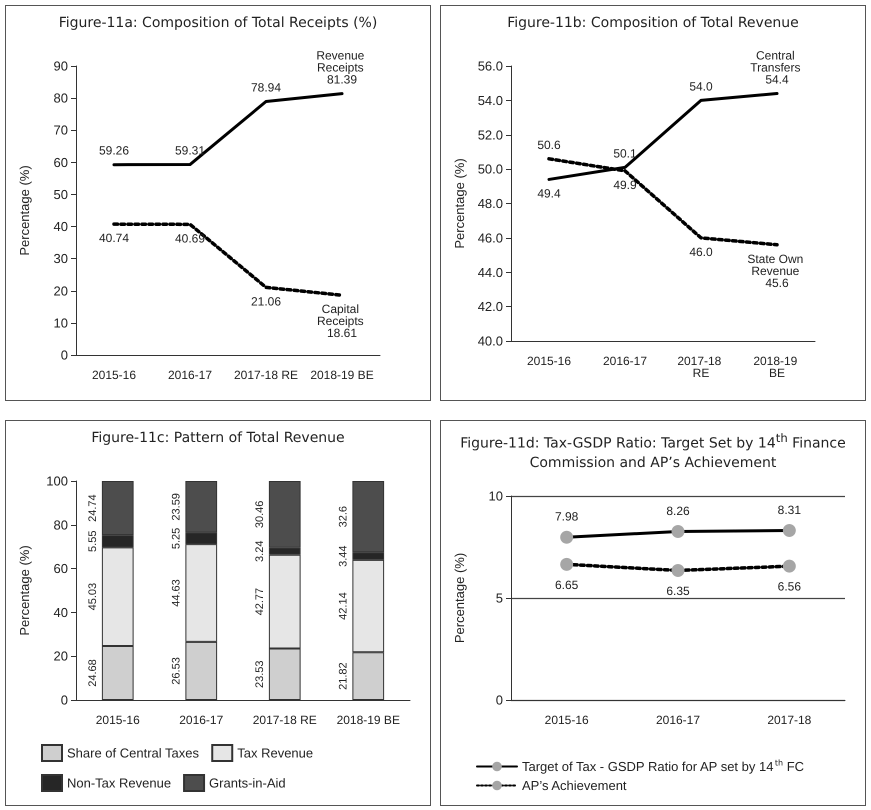  I want to click on data-label: 50.6, so click(549, 145).